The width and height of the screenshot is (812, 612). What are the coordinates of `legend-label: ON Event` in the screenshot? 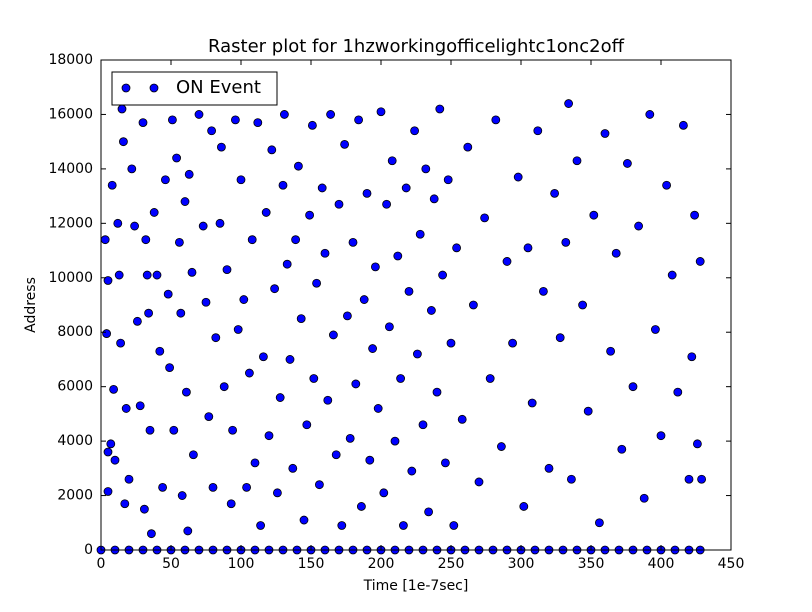 It's located at (218, 87).